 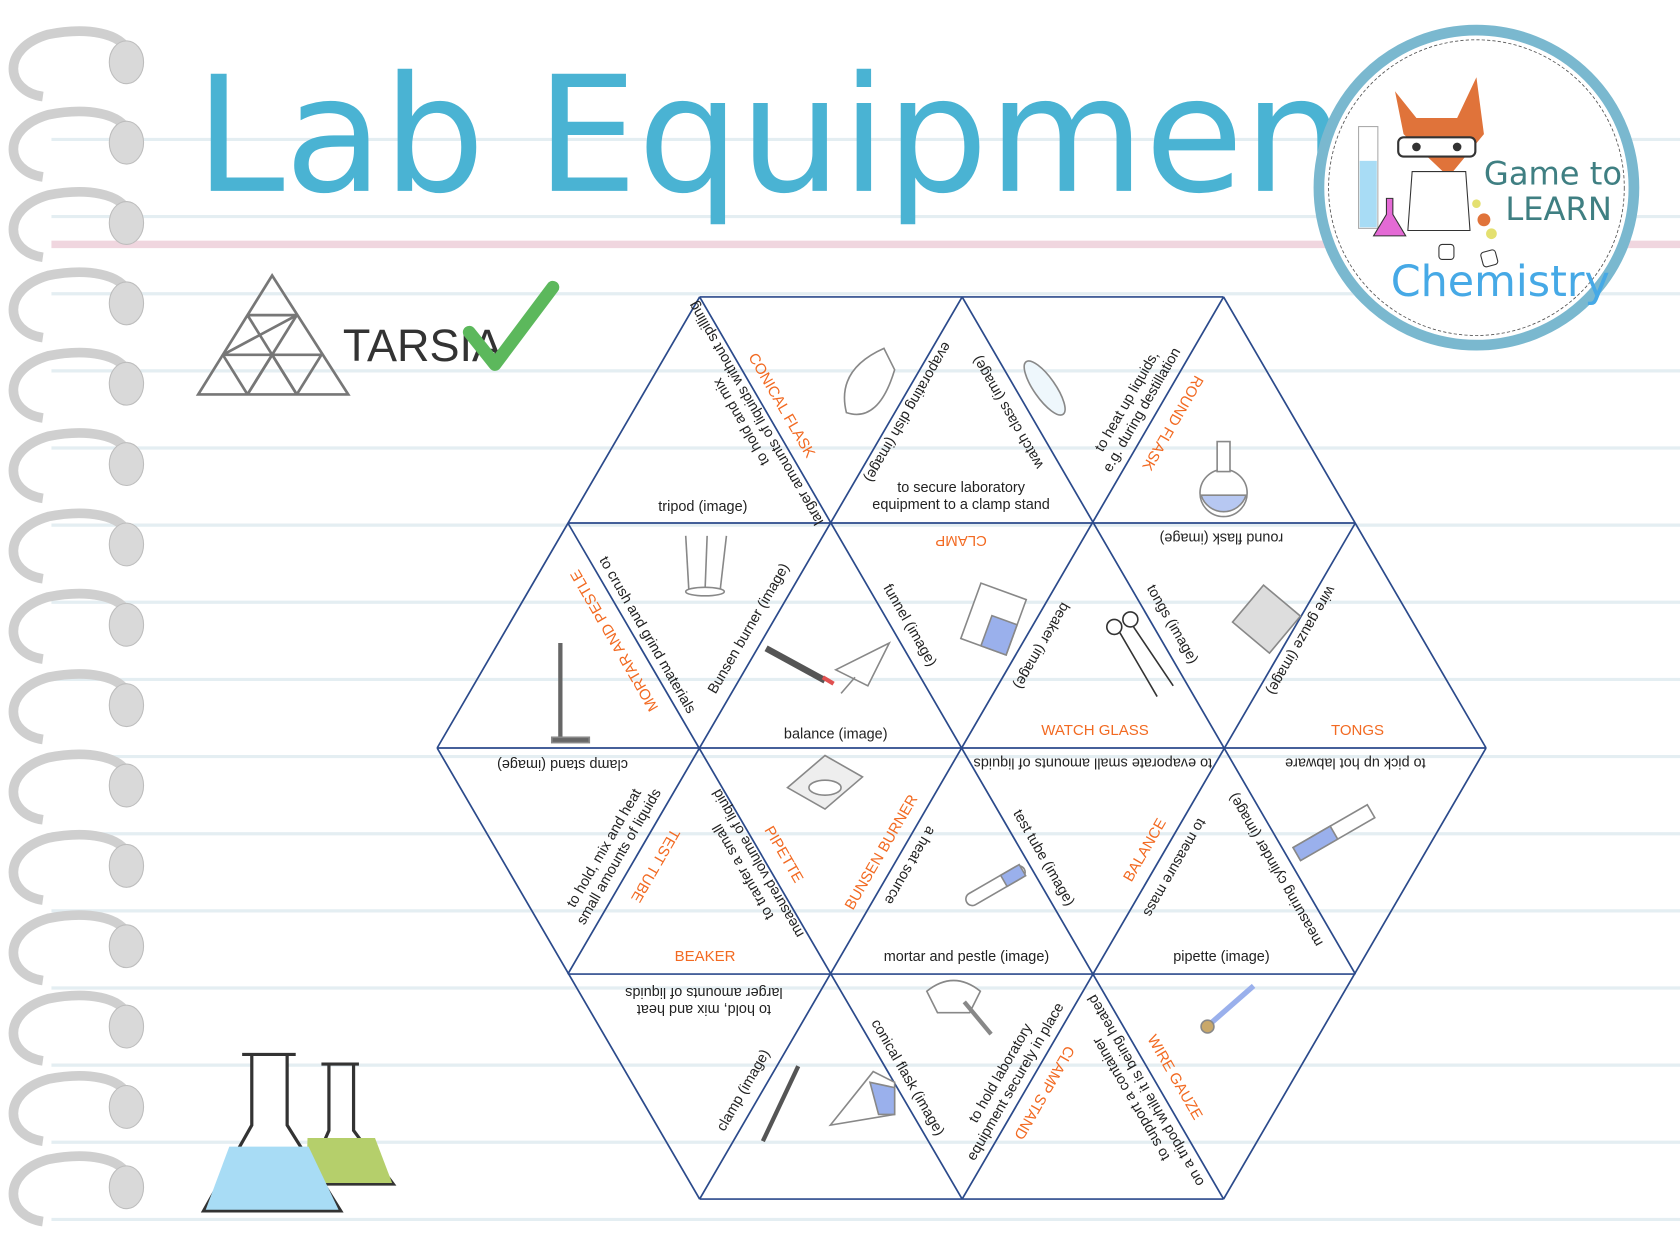 I want to click on tile-label-definition: to pick up hot labware, so click(x=1355, y=763).